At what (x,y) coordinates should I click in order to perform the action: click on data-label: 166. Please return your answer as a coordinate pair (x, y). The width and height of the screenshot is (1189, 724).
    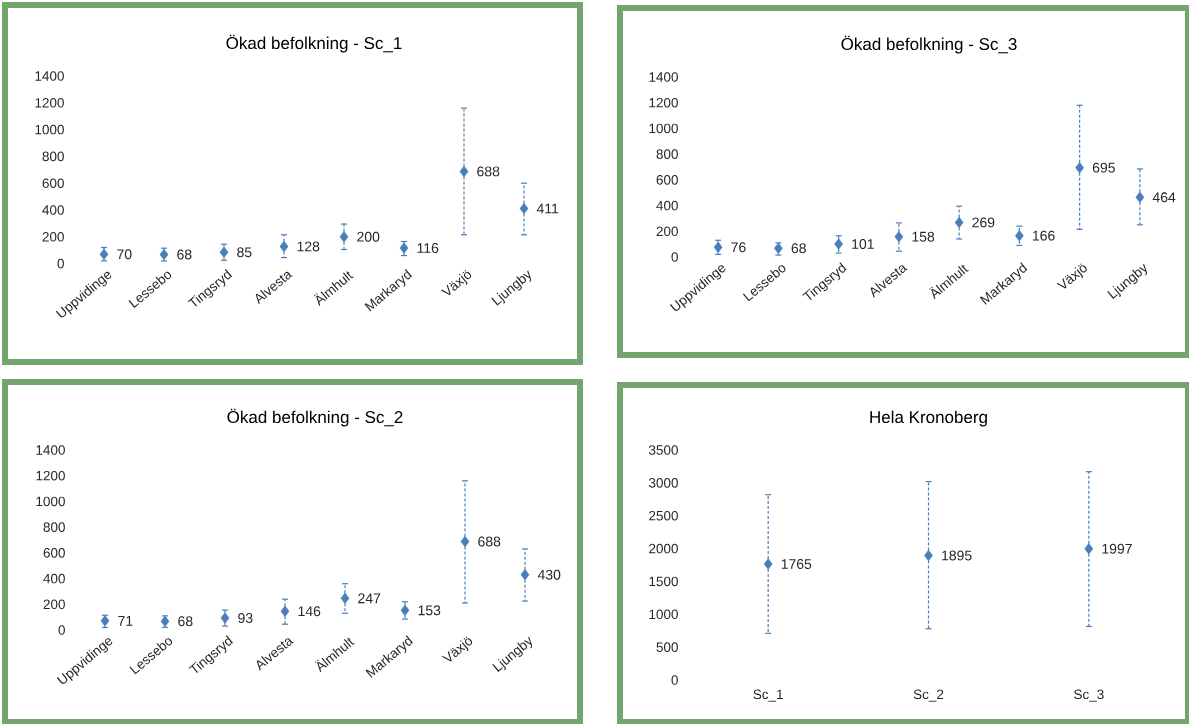
    Looking at the image, I should click on (1043, 235).